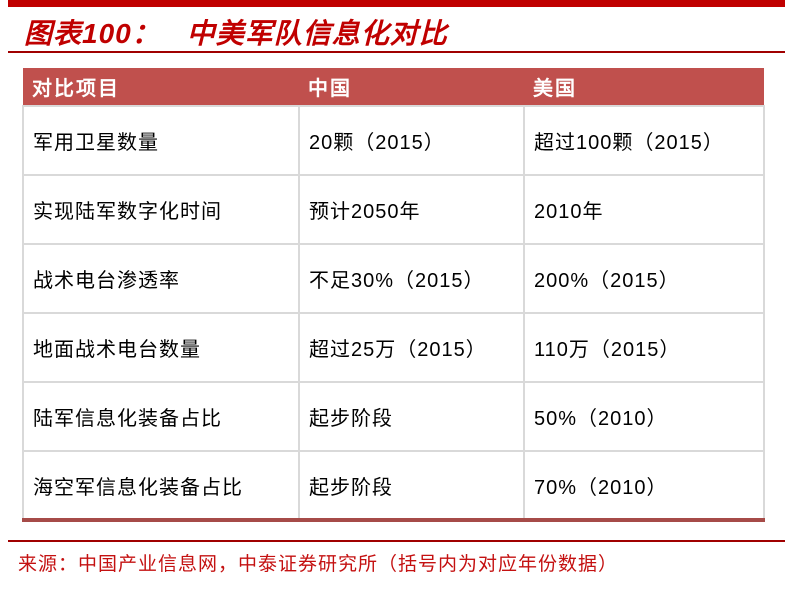 This screenshot has width=793, height=591. What do you see at coordinates (161, 209) in the screenshot?
I see `cell-item: 实现陆军数字化时间` at bounding box center [161, 209].